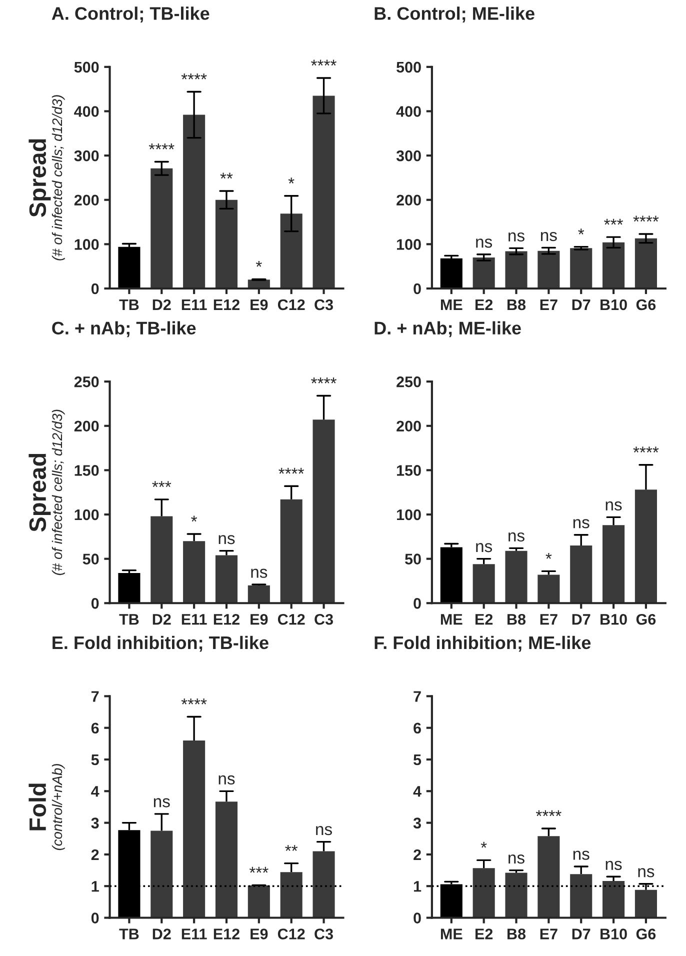 The height and width of the screenshot is (956, 686). I want to click on y-tick-label: 500, so click(86, 67).